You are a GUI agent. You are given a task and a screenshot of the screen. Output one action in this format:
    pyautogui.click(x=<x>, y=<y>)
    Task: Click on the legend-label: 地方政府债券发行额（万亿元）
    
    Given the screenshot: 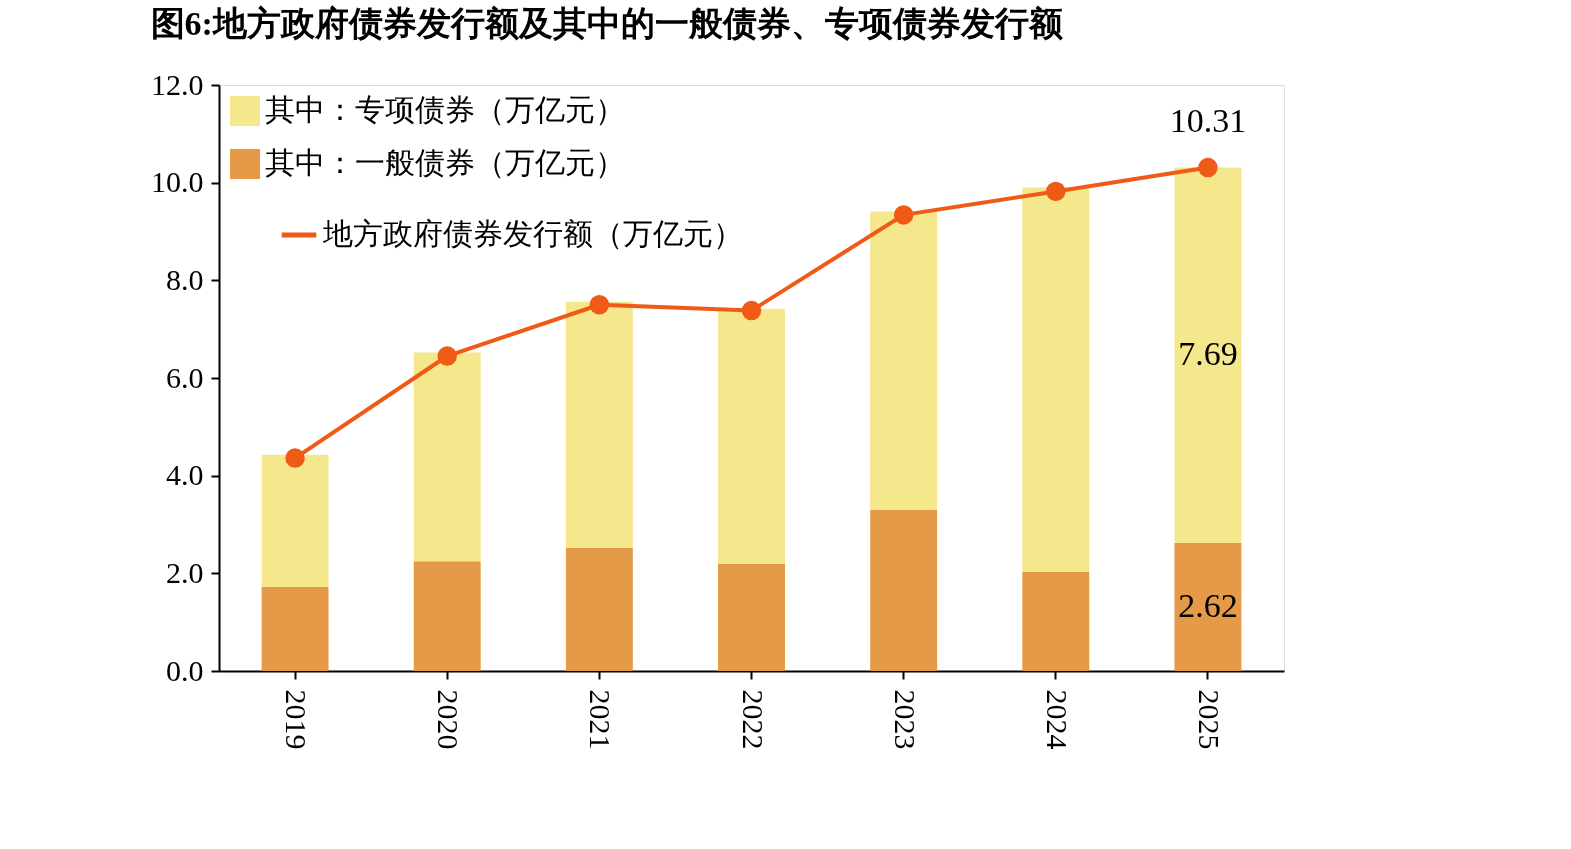 What is the action you would take?
    pyautogui.click(x=532, y=233)
    